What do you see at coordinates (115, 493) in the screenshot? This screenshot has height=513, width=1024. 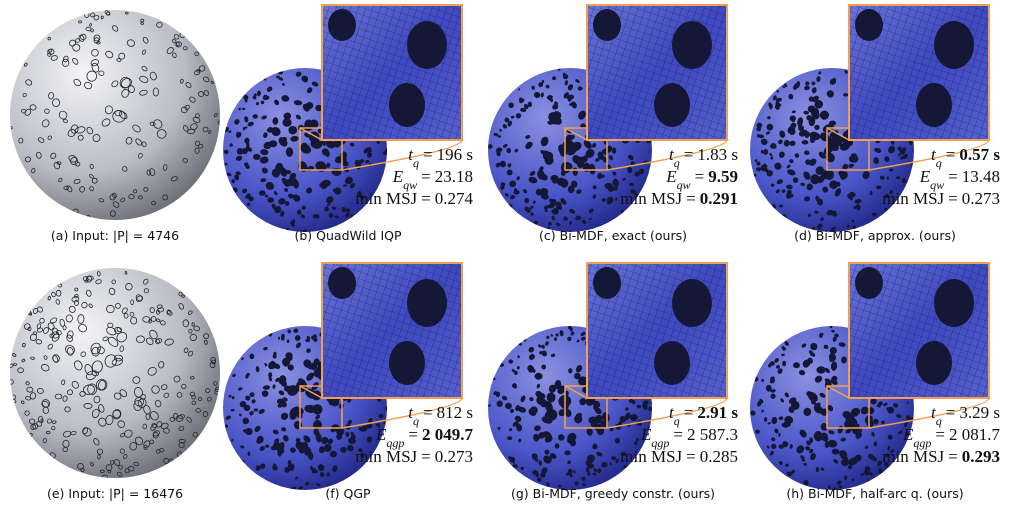 I see `caption: (e) Input: |P| = 16476` at bounding box center [115, 493].